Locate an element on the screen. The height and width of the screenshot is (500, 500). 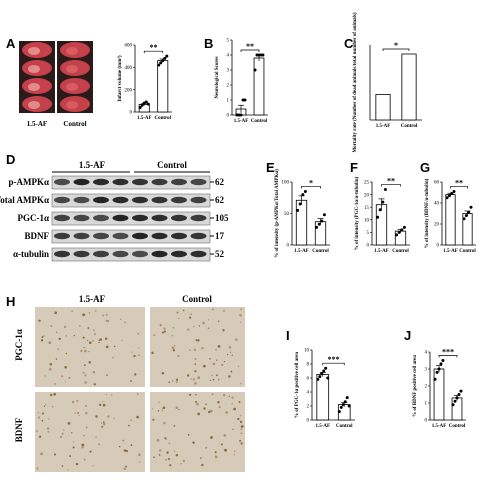
significance-label: *** is located at coordinates (448, 352).